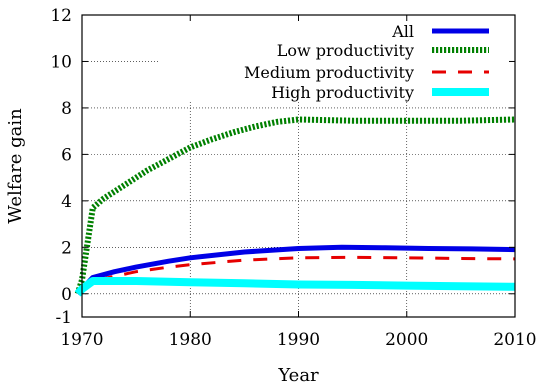  I want to click on legend-label: Low productivity, so click(345, 50).